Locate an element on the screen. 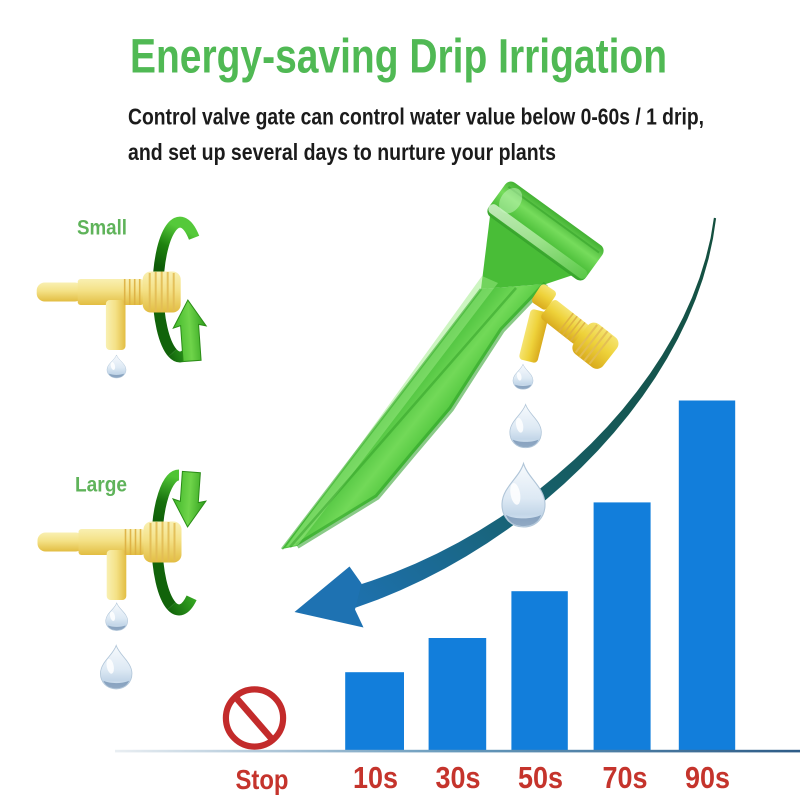 The image size is (800, 800). svg-text: 90s is located at coordinates (707, 778).